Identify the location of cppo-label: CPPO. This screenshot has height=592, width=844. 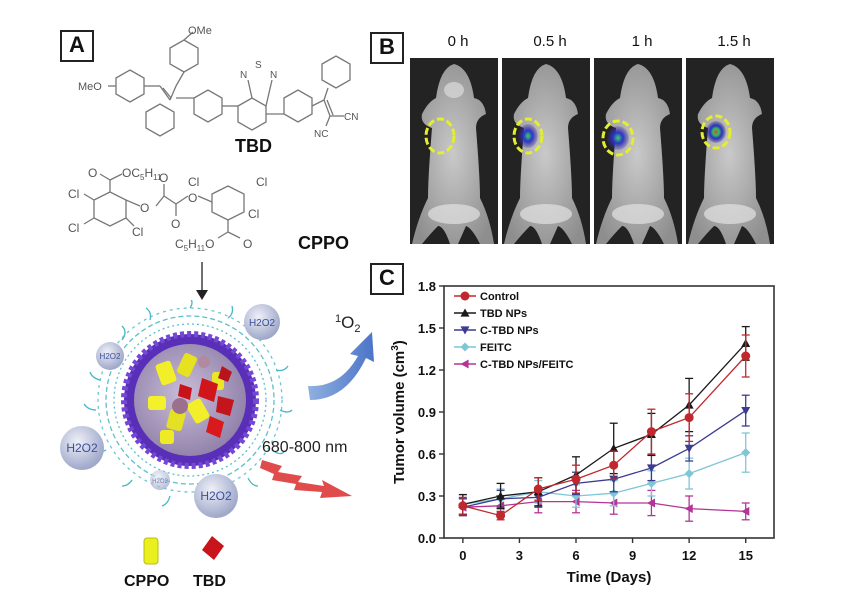
(323, 243).